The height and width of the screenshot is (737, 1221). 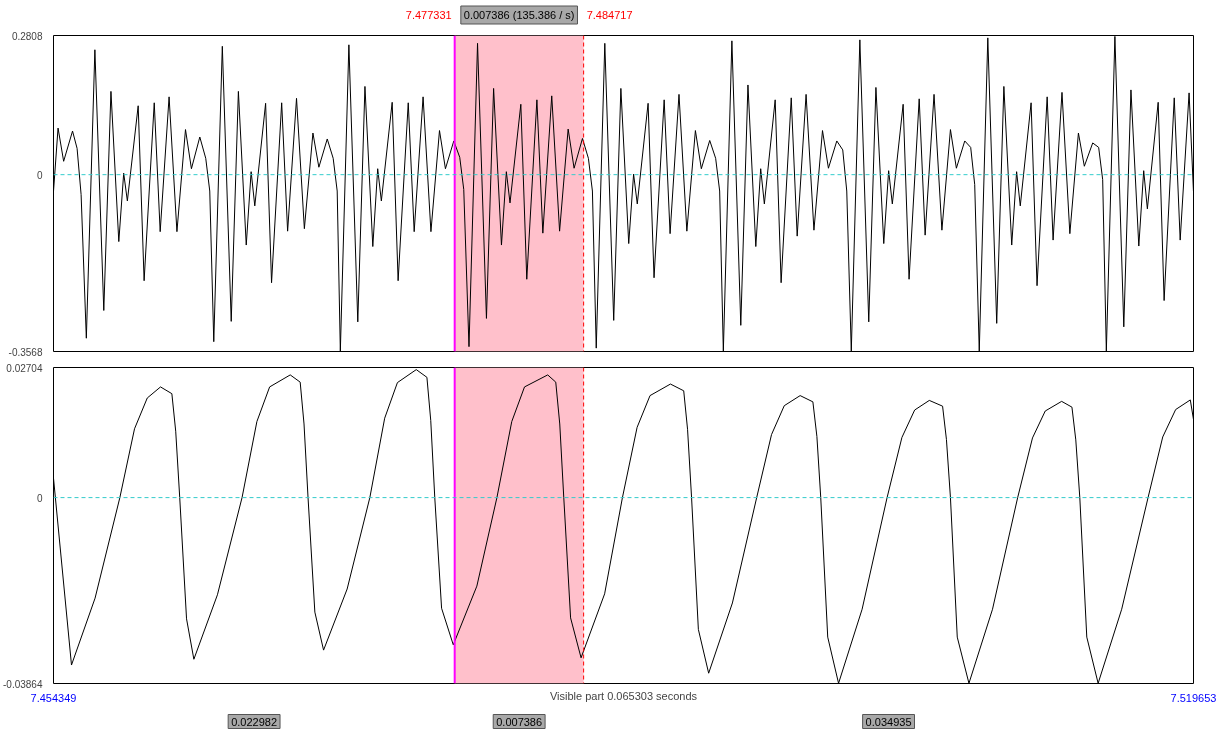 I want to click on ref-line-label: 7.477331, so click(x=428, y=15).